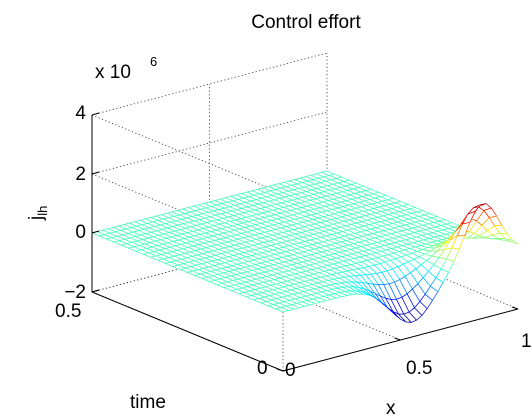  I want to click on y-tick-label: 0.5, so click(68, 311).